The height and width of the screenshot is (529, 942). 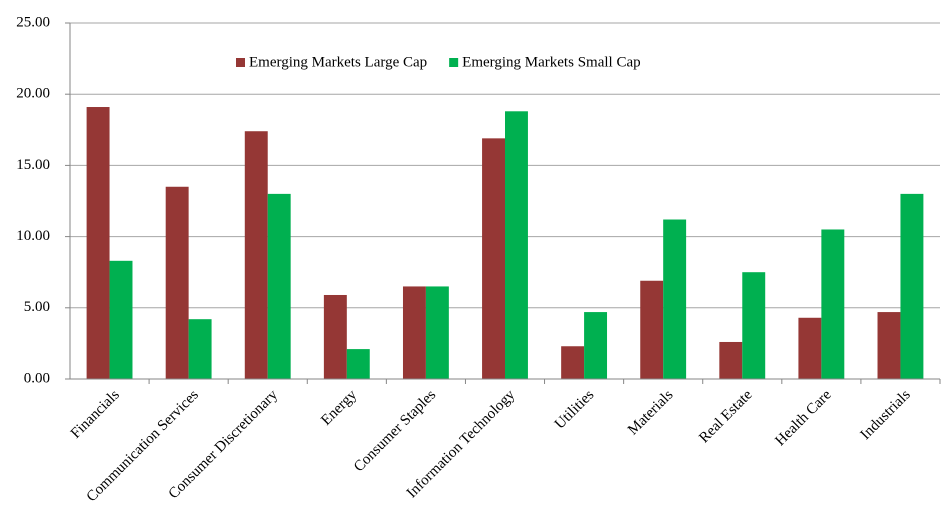 What do you see at coordinates (395, 431) in the screenshot?
I see `x-tick-label: Consumer Staples` at bounding box center [395, 431].